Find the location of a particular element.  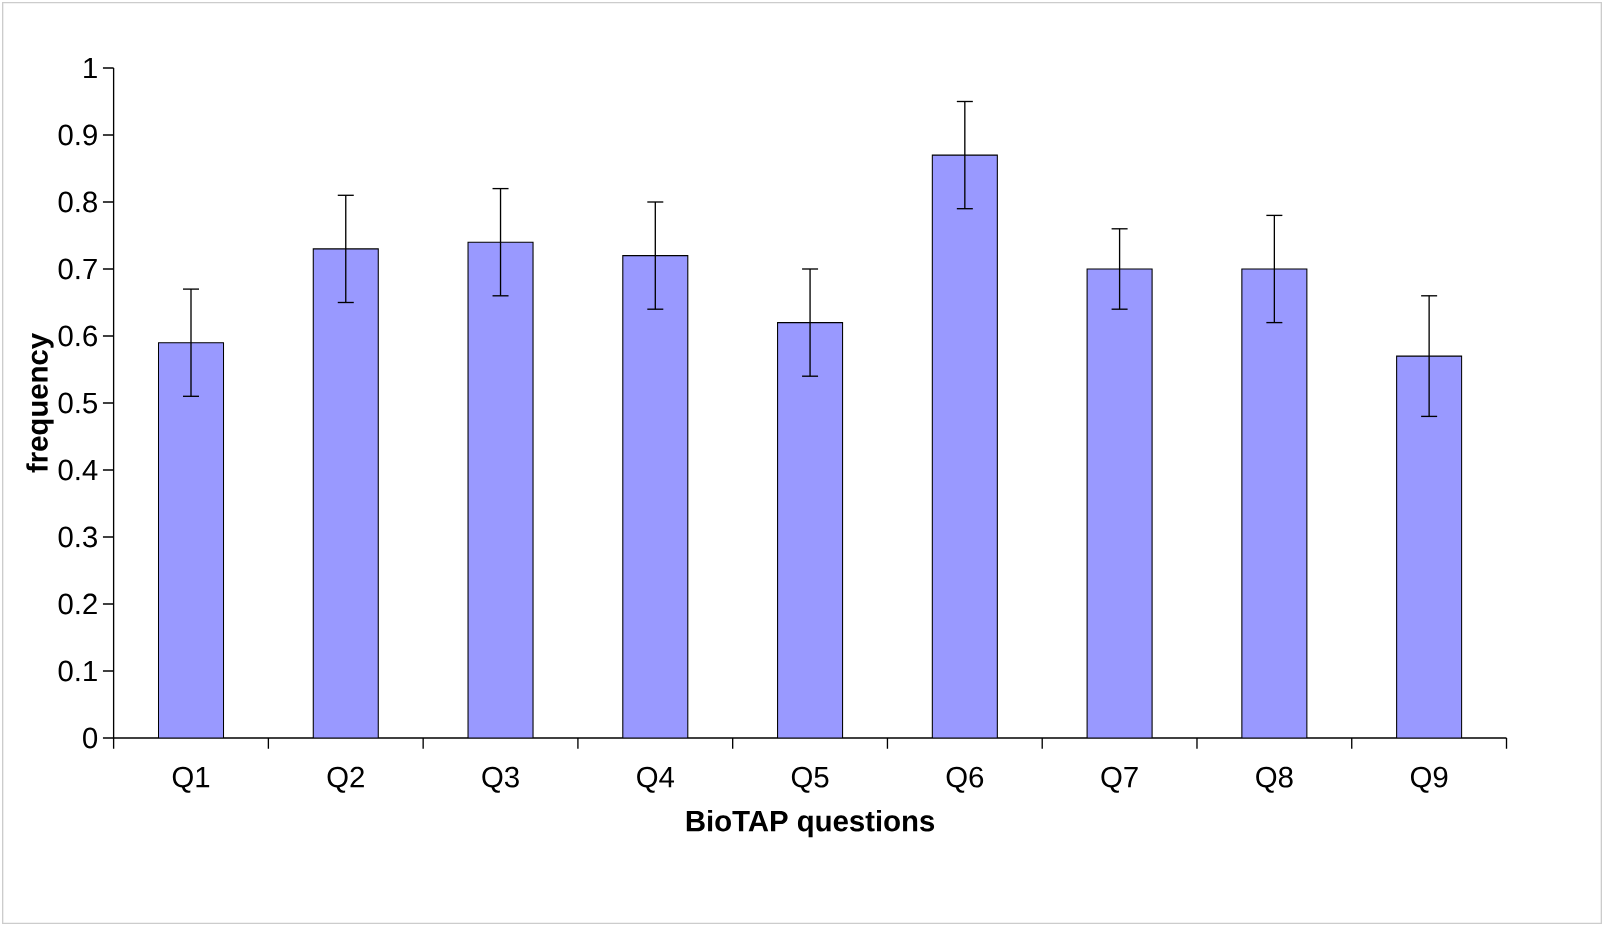

x-tick-label: Q6 is located at coordinates (965, 779).